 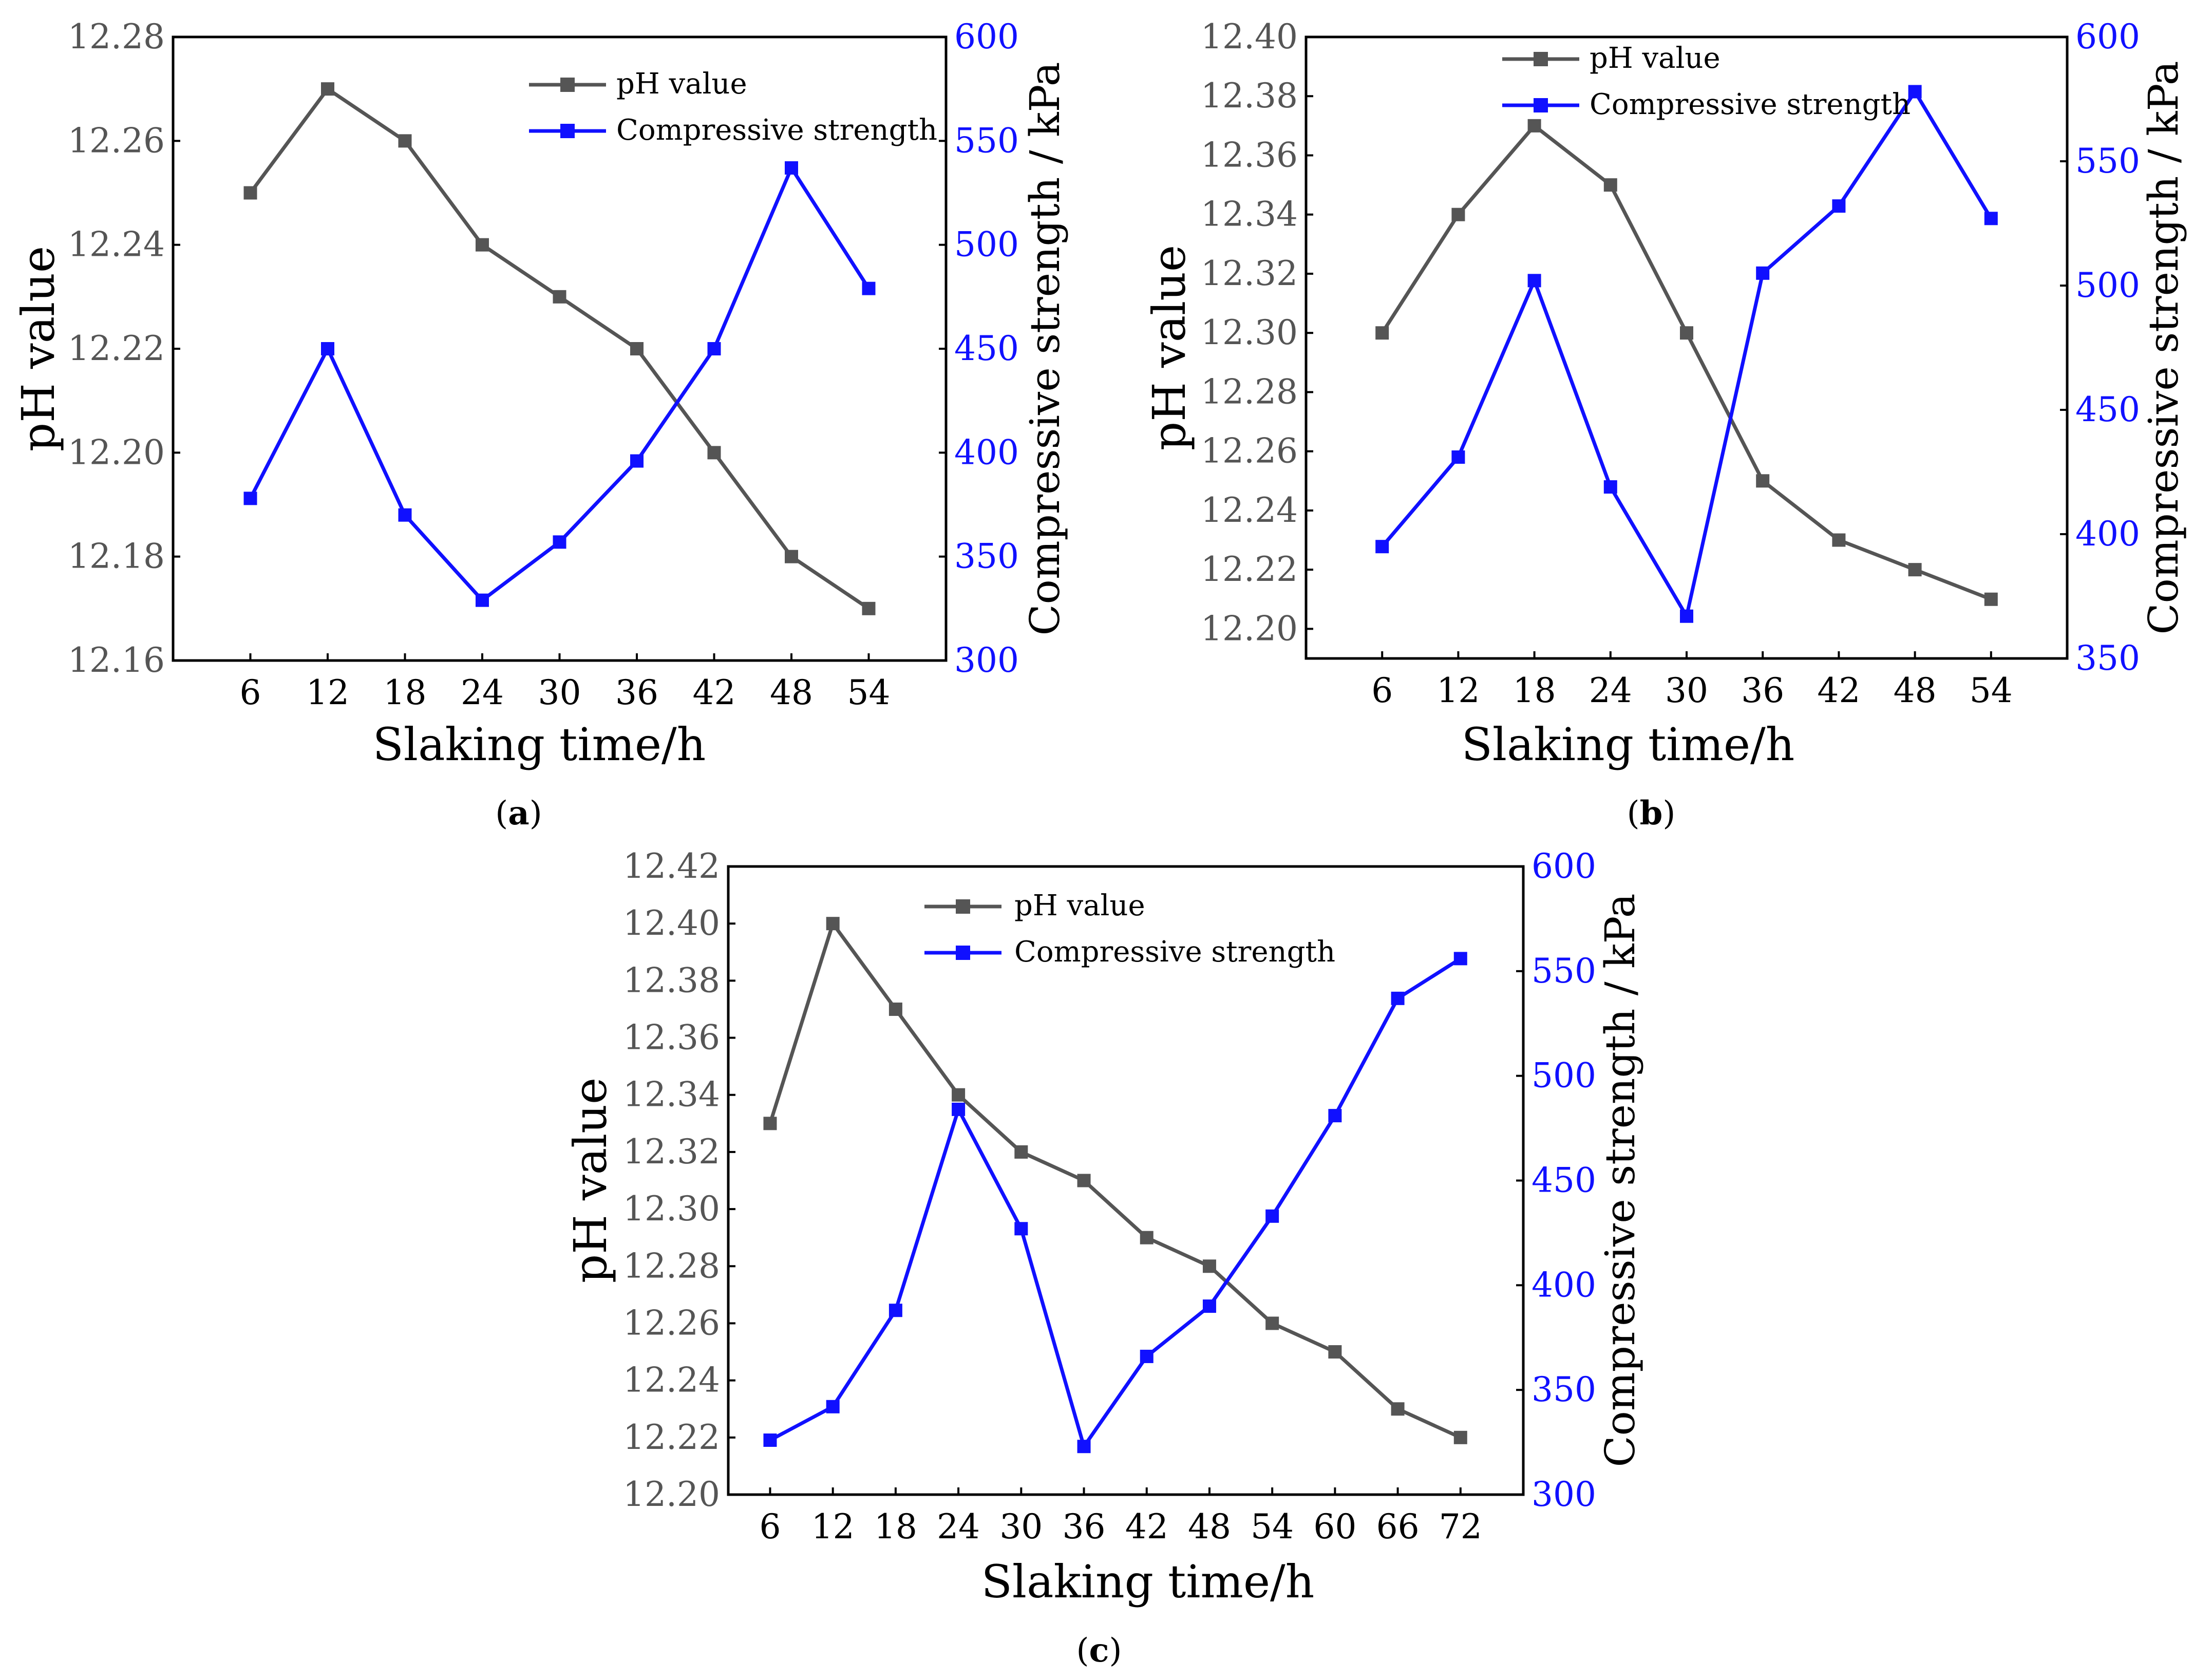 I want to click on y2-tick-label: 300, so click(x=986, y=660).